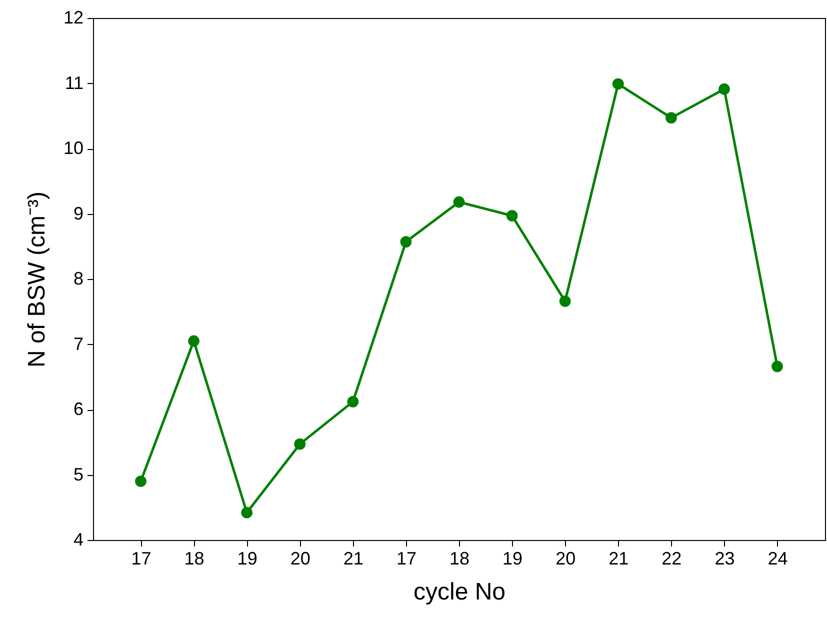 The height and width of the screenshot is (619, 827). What do you see at coordinates (724, 558) in the screenshot?
I see `x-tick-label: 23` at bounding box center [724, 558].